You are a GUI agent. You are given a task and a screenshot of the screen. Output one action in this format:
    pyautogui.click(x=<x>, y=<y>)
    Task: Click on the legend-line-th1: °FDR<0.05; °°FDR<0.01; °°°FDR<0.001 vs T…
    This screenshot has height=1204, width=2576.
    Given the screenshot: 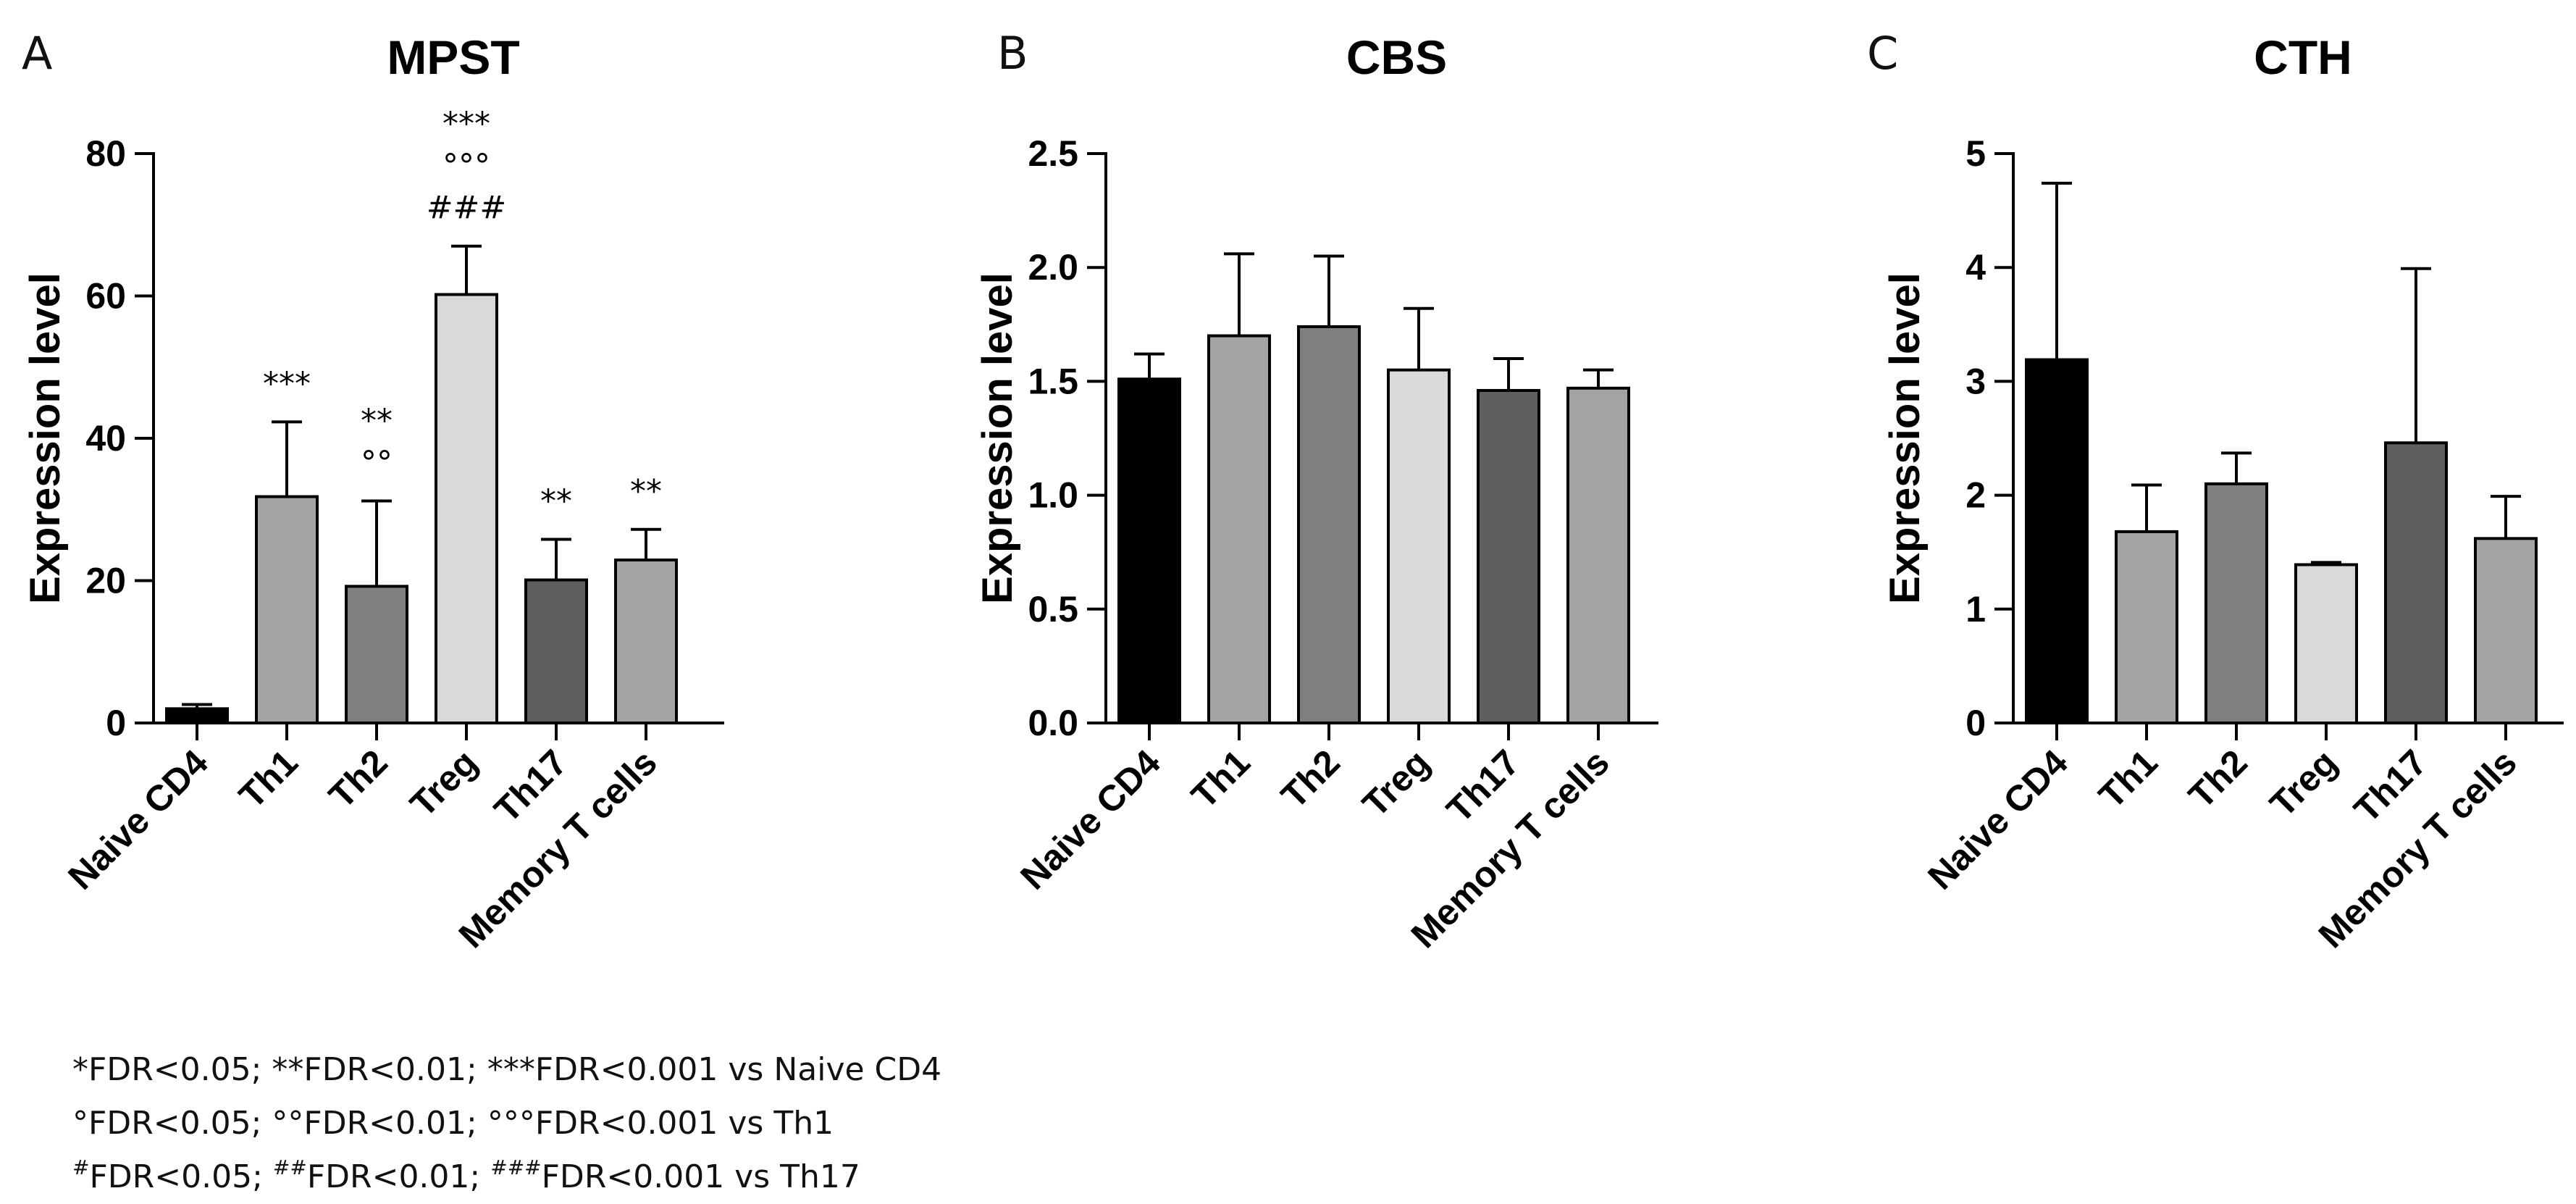 What is the action you would take?
    pyautogui.click(x=453, y=1123)
    